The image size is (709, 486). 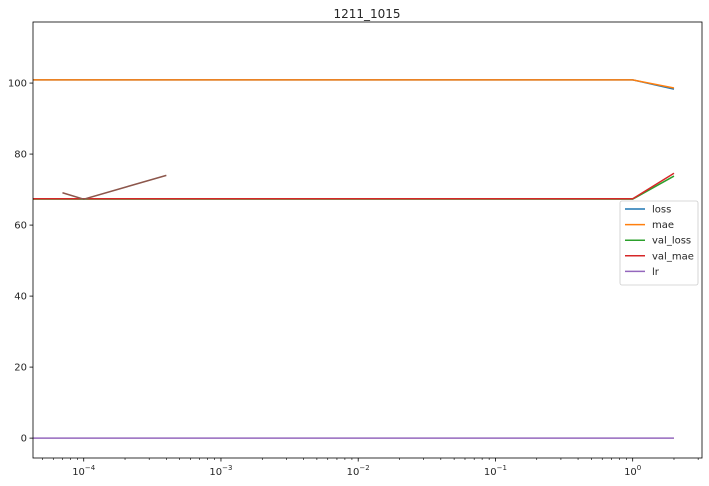 I want to click on chart-title: 1211_1015, so click(x=366, y=14).